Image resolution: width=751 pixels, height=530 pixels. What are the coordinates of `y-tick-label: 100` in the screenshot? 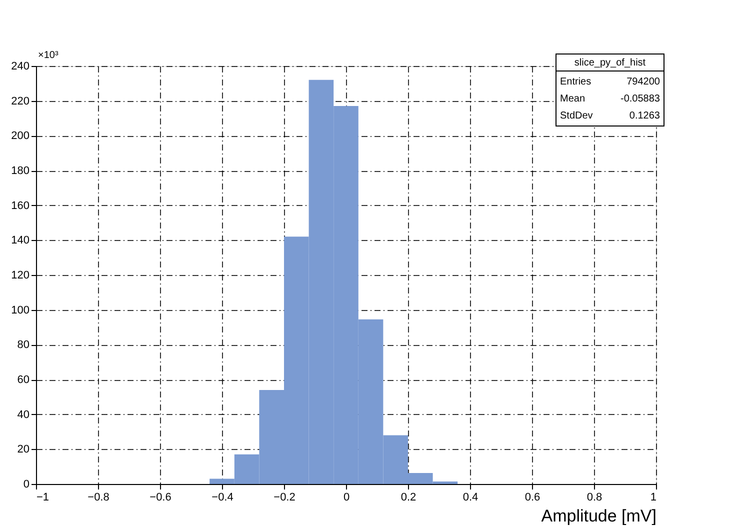 It's located at (20, 310).